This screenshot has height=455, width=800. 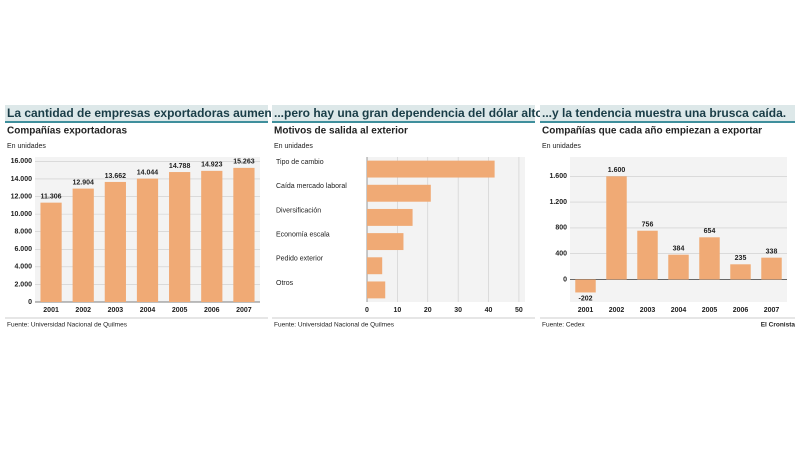 I want to click on value-label: 14.788, so click(x=180, y=166).